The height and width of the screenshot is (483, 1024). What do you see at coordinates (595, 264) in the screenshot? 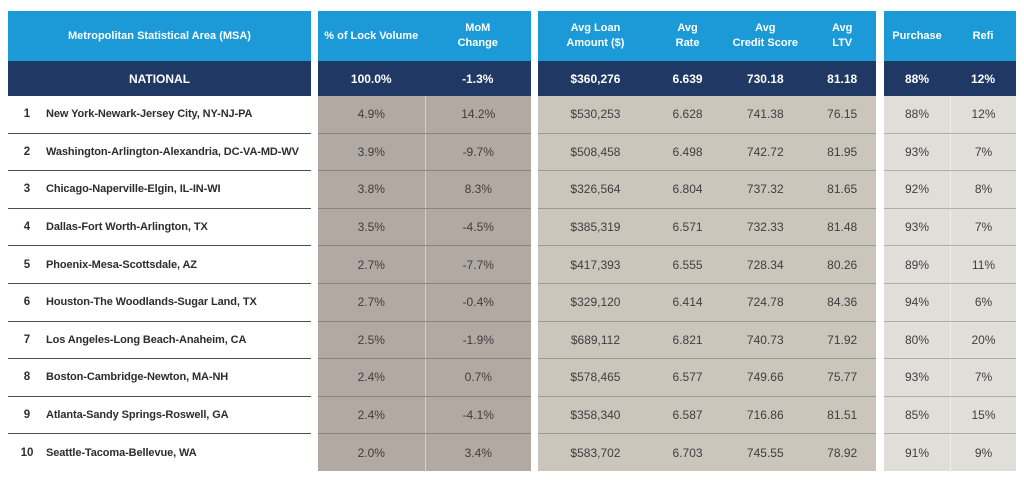
I see `cell-avg-loan: $417,393` at bounding box center [595, 264].